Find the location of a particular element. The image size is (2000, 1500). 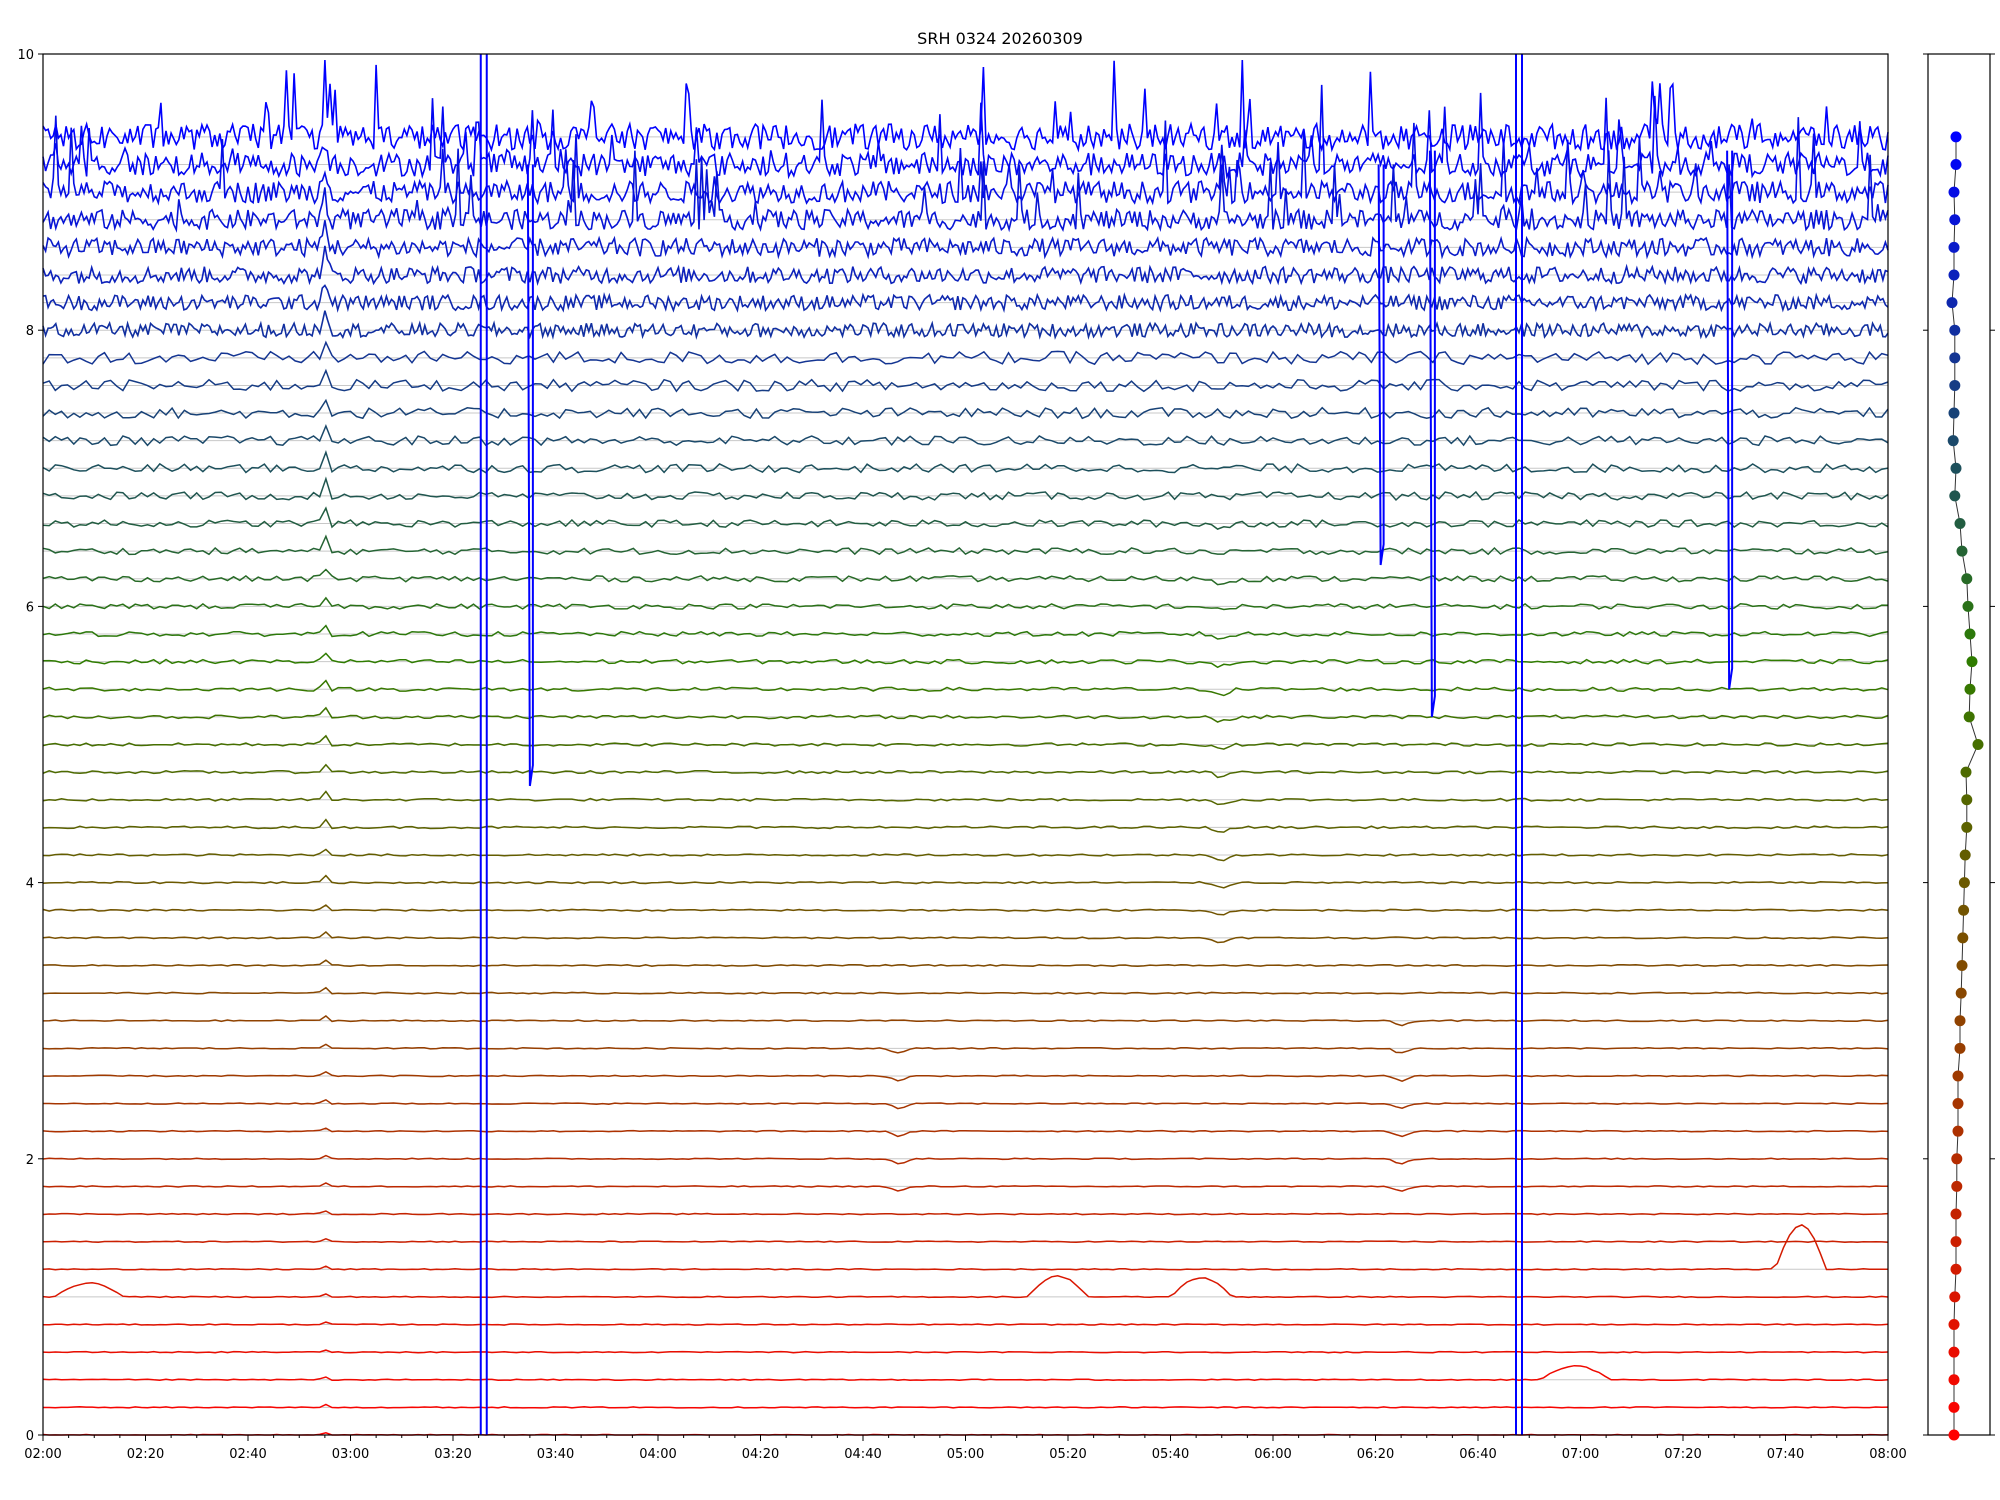

y-tick-label: 6 is located at coordinates (30, 607).